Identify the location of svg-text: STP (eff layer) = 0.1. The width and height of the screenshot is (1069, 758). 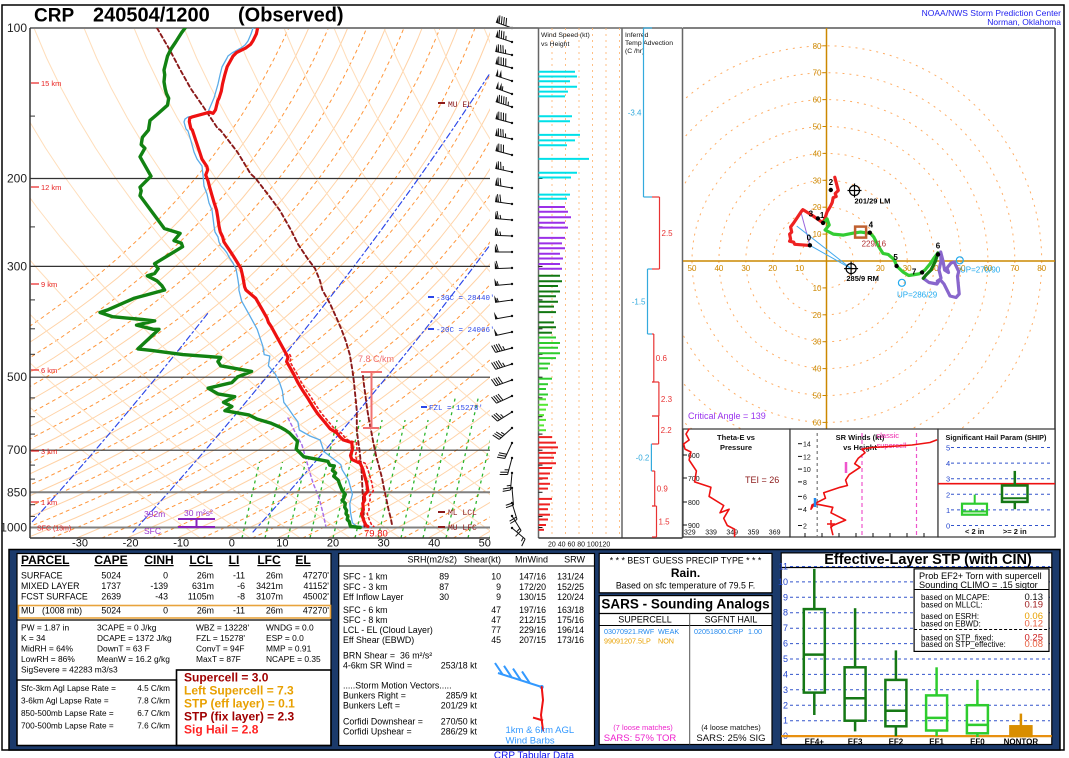
(239, 704).